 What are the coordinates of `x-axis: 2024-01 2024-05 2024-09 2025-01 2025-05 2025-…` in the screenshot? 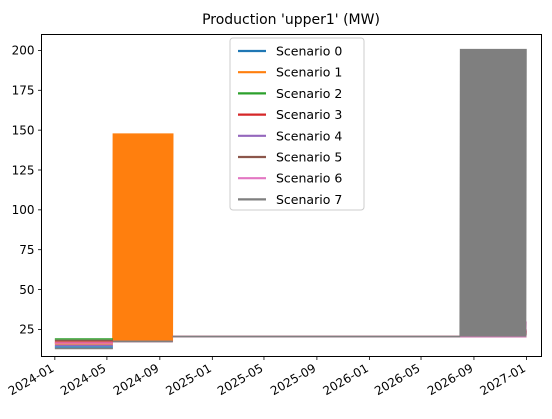 It's located at (267, 377).